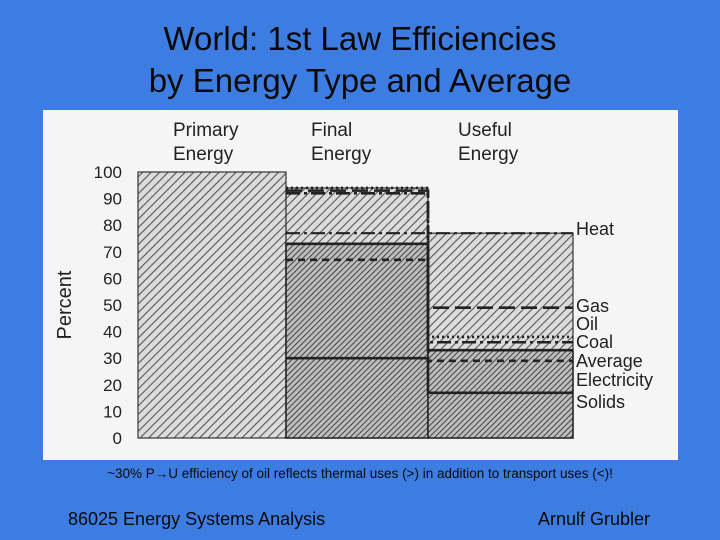 The height and width of the screenshot is (540, 720). What do you see at coordinates (360, 38) in the screenshot?
I see `title-line-1: World: 1st Law Efficiencies` at bounding box center [360, 38].